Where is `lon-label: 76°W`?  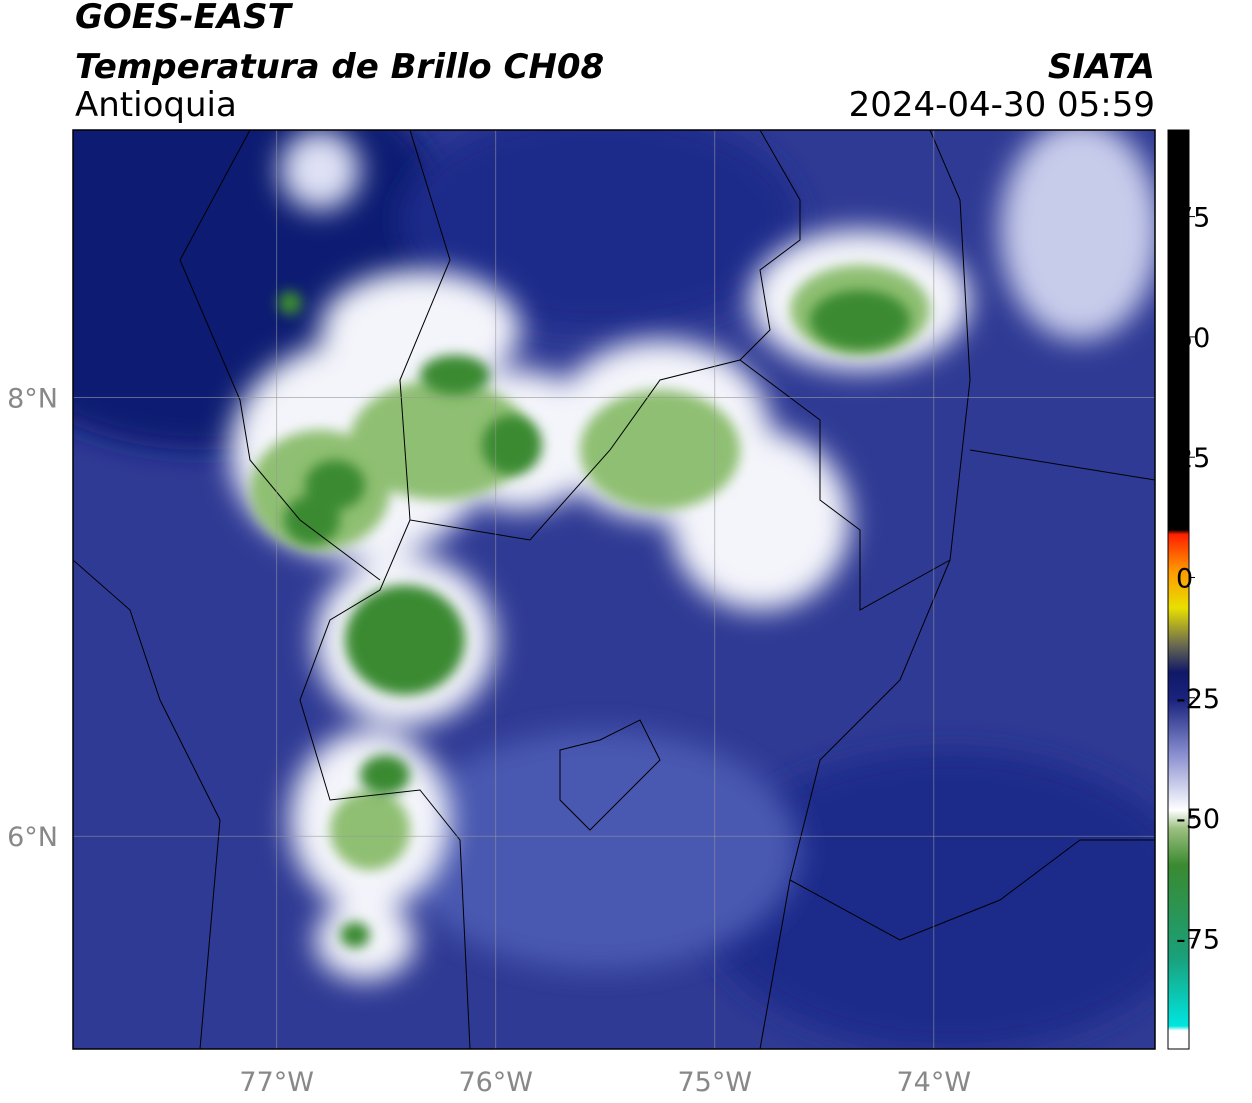 lon-label: 76°W is located at coordinates (495, 1082).